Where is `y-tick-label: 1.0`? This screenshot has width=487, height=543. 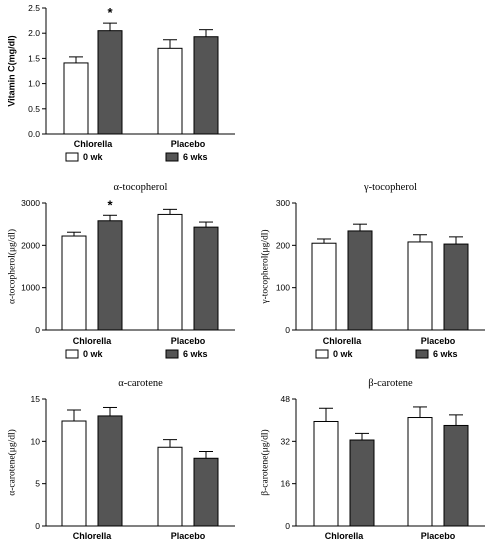
y-tick-label: 1.0 is located at coordinates (34, 84).